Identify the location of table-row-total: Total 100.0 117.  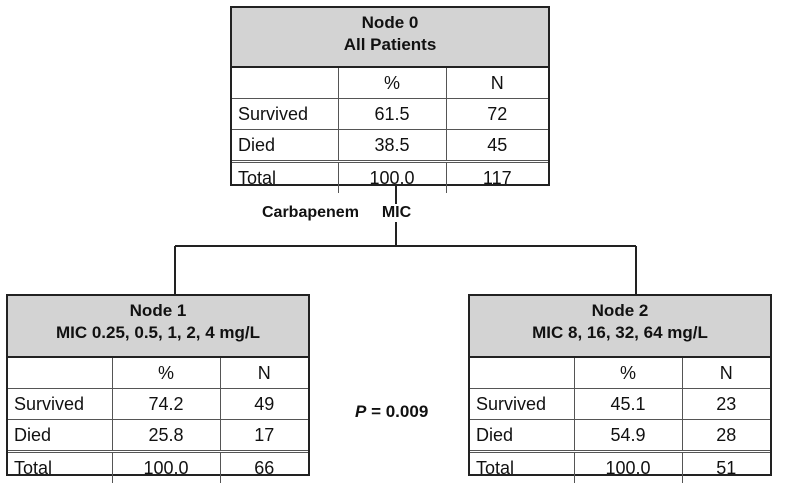
(390, 178).